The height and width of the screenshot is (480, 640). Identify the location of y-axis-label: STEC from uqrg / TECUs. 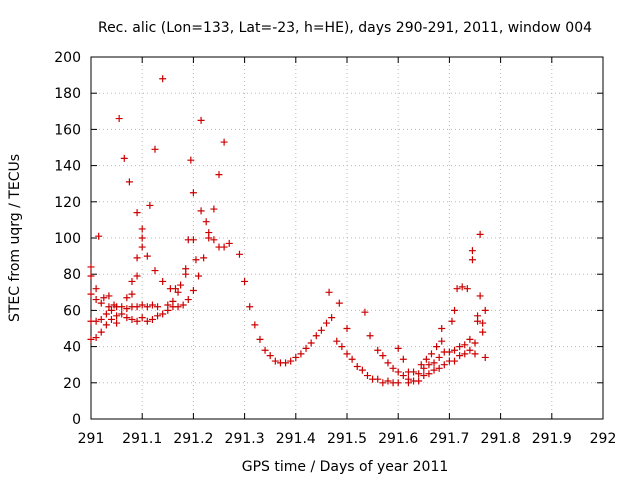
(15, 238).